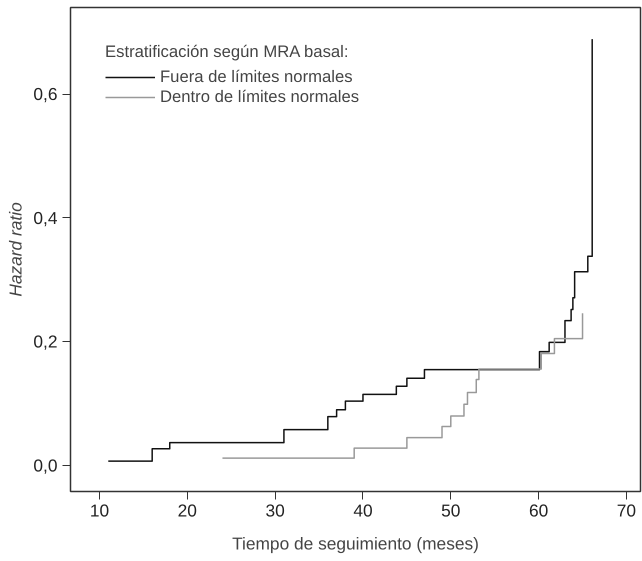 The height and width of the screenshot is (561, 642). I want to click on x-tick-label: 20, so click(187, 510).